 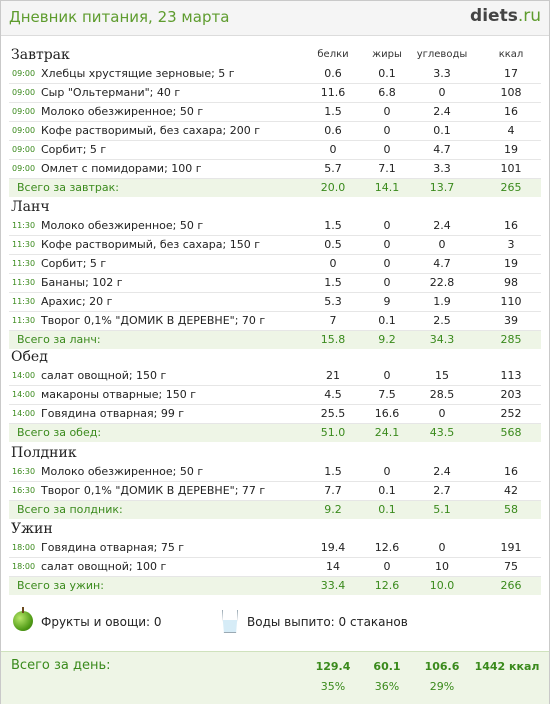 I want to click on day-fat: 60.1, so click(x=387, y=666).